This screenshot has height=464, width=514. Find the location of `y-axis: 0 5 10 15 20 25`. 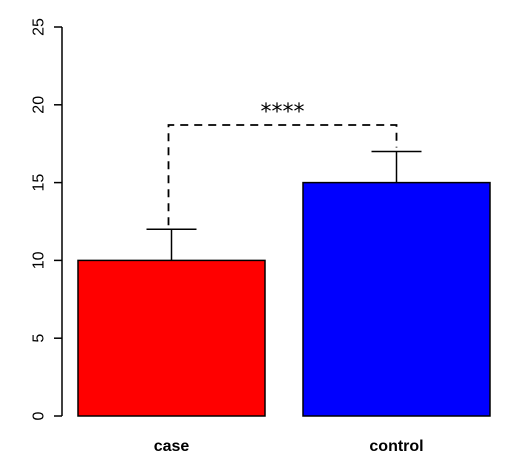

y-axis: 0 5 10 15 20 25 is located at coordinates (47, 219).